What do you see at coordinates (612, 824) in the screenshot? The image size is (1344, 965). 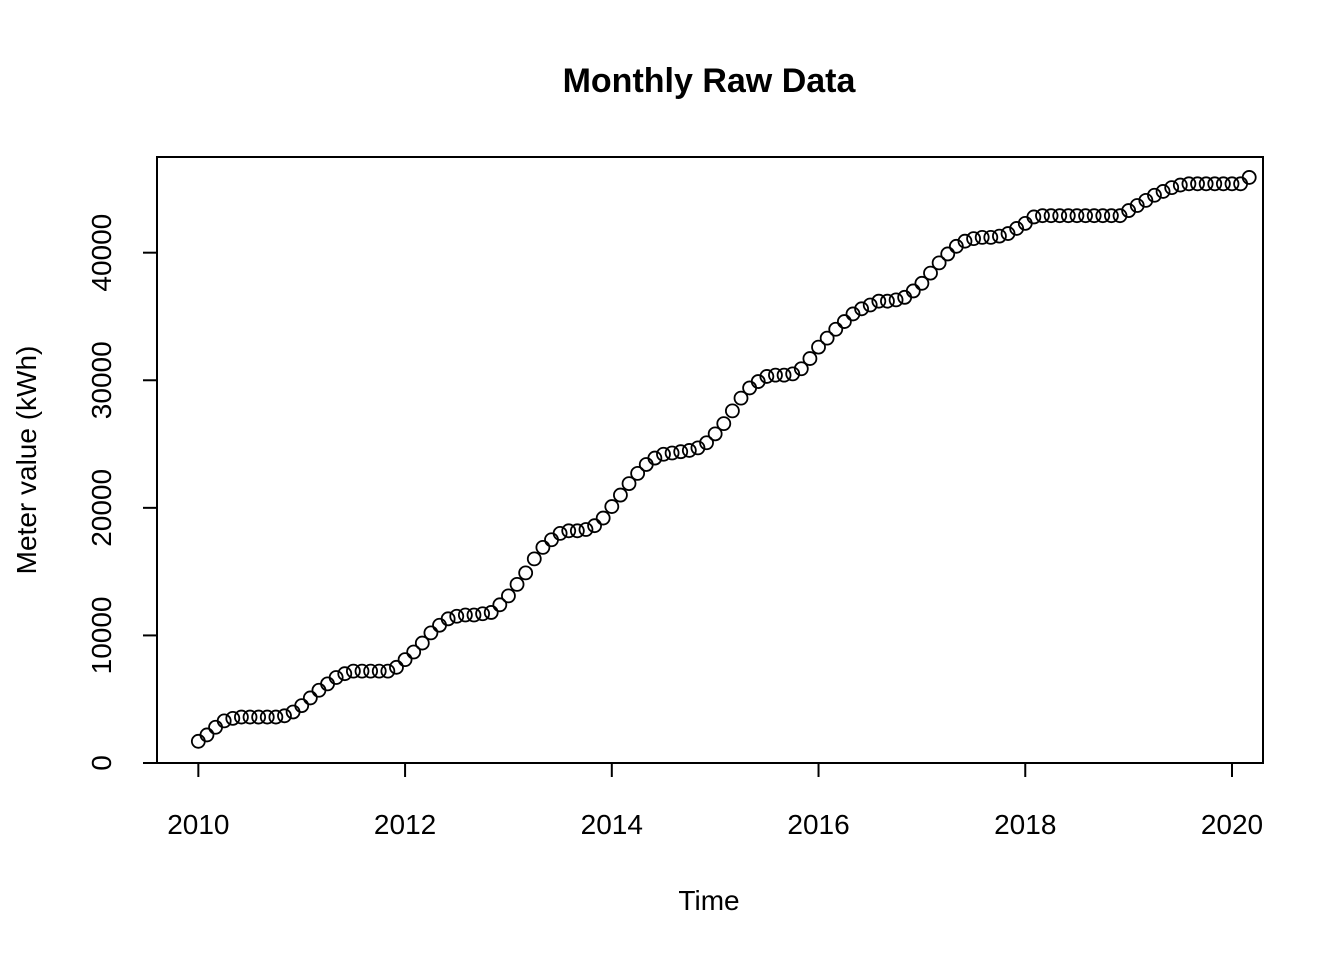 I see `x-tick-label: 2014` at bounding box center [612, 824].